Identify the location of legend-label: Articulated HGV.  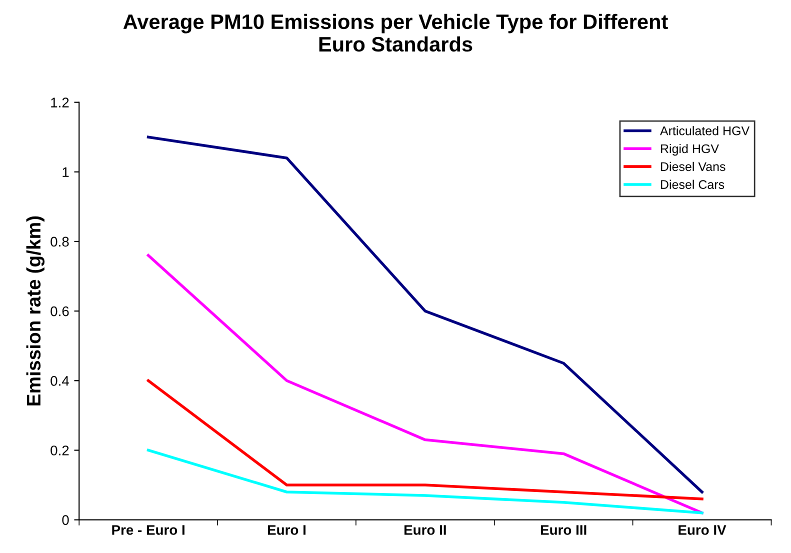
(705, 131).